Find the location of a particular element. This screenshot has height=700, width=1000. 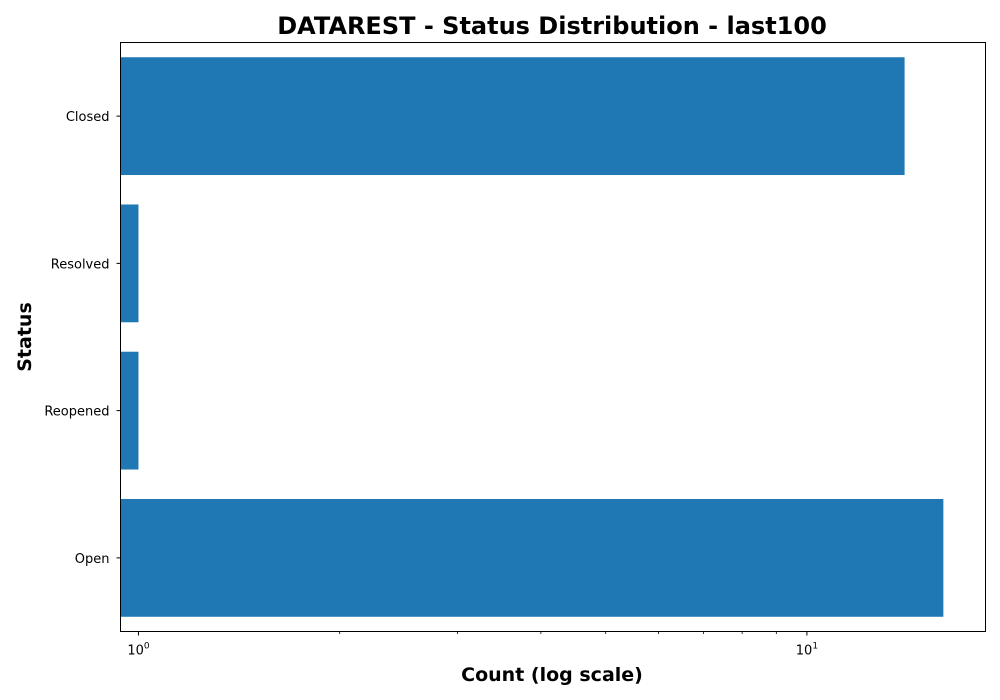

bar-open is located at coordinates (532, 557).